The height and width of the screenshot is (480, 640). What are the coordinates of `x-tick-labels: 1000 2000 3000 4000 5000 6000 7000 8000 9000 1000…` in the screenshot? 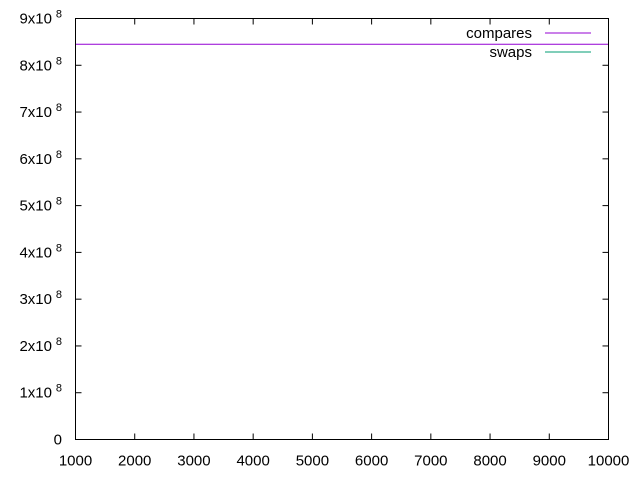 It's located at (344, 461).